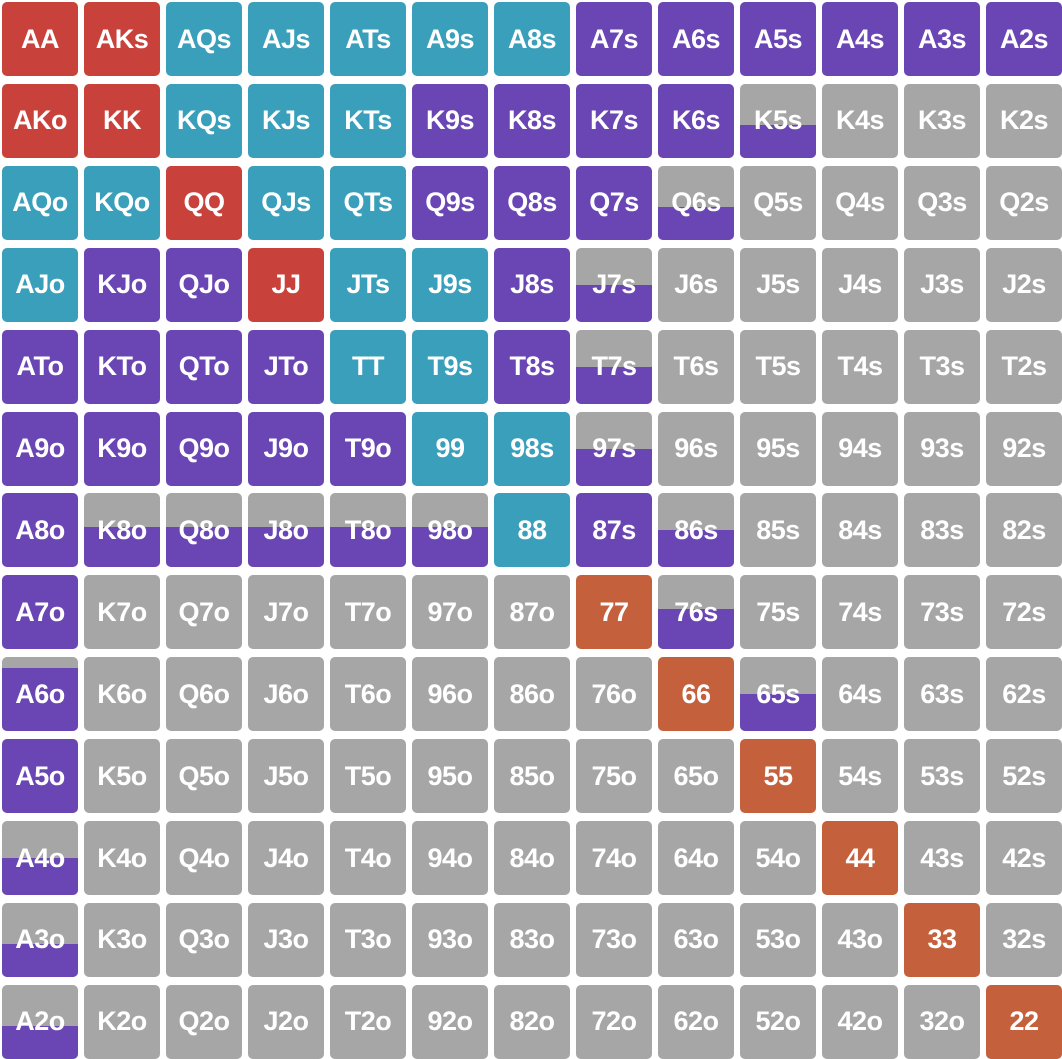 Image resolution: width=1062 pixels, height=1059 pixels. Describe the element at coordinates (286, 202) in the screenshot. I see `hand-cell-QJs: QJs` at that location.